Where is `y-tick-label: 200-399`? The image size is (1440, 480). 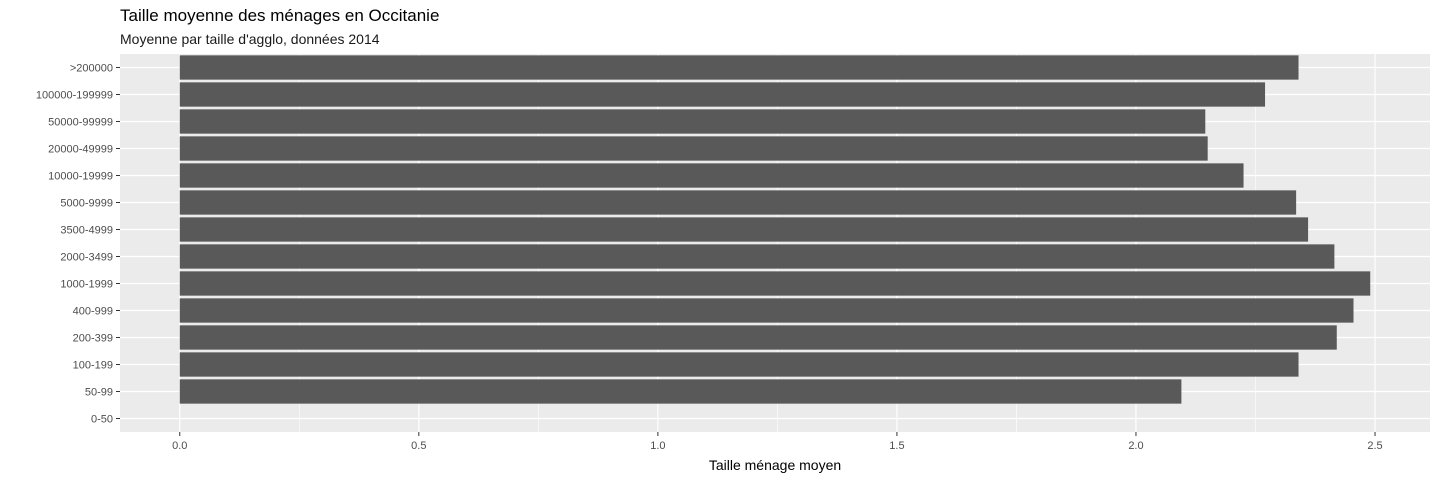 y-tick-label: 200-399 is located at coordinates (93, 339).